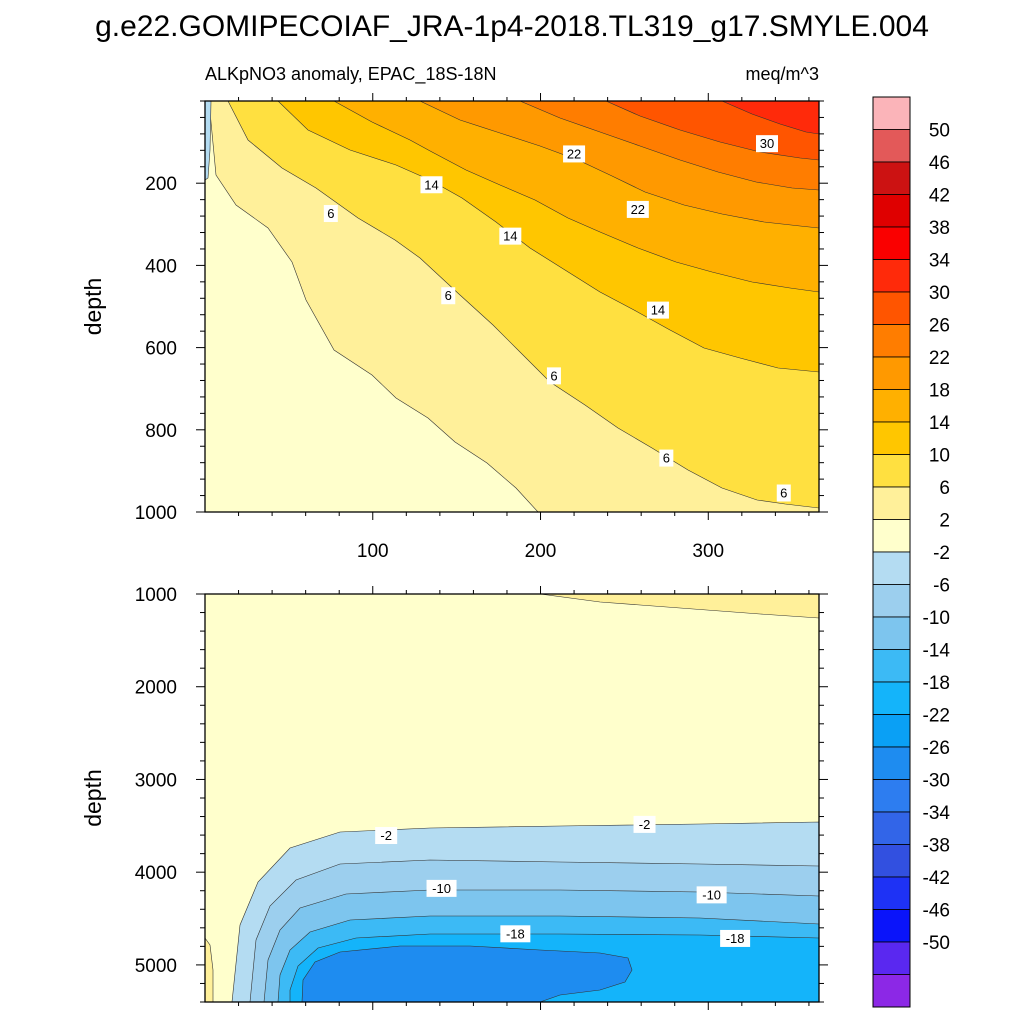 The height and width of the screenshot is (1024, 1024). Describe the element at coordinates (936, 748) in the screenshot. I see `colorbar-label: -26` at that location.